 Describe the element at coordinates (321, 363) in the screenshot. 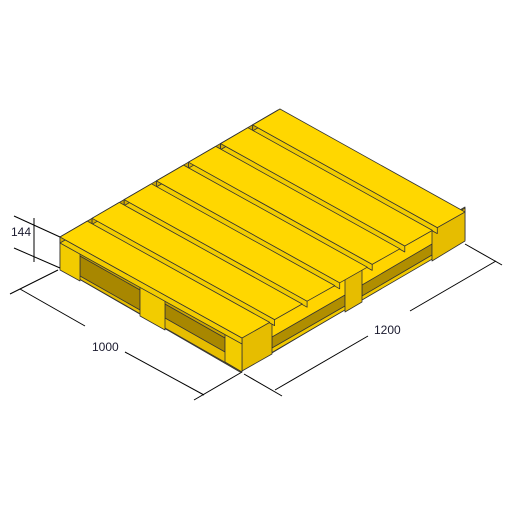

I see `length-dim-line-a` at that location.